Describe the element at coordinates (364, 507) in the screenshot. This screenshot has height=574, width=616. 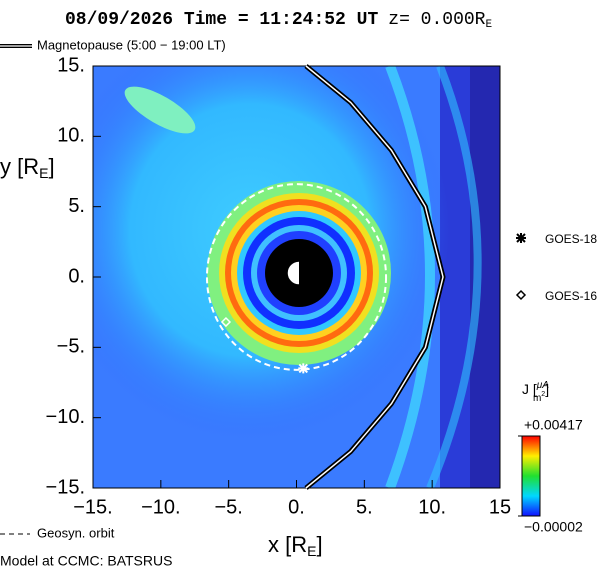
I see `x-tick-label: 5.` at that location.